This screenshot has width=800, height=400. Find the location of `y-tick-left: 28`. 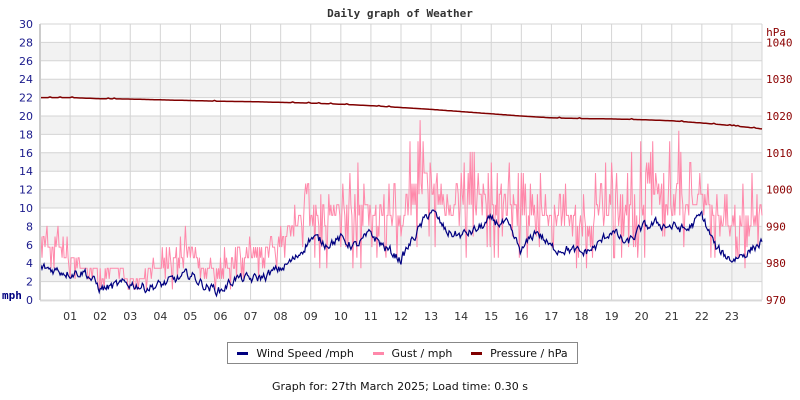

y-tick-left: 28 is located at coordinates (26, 42).